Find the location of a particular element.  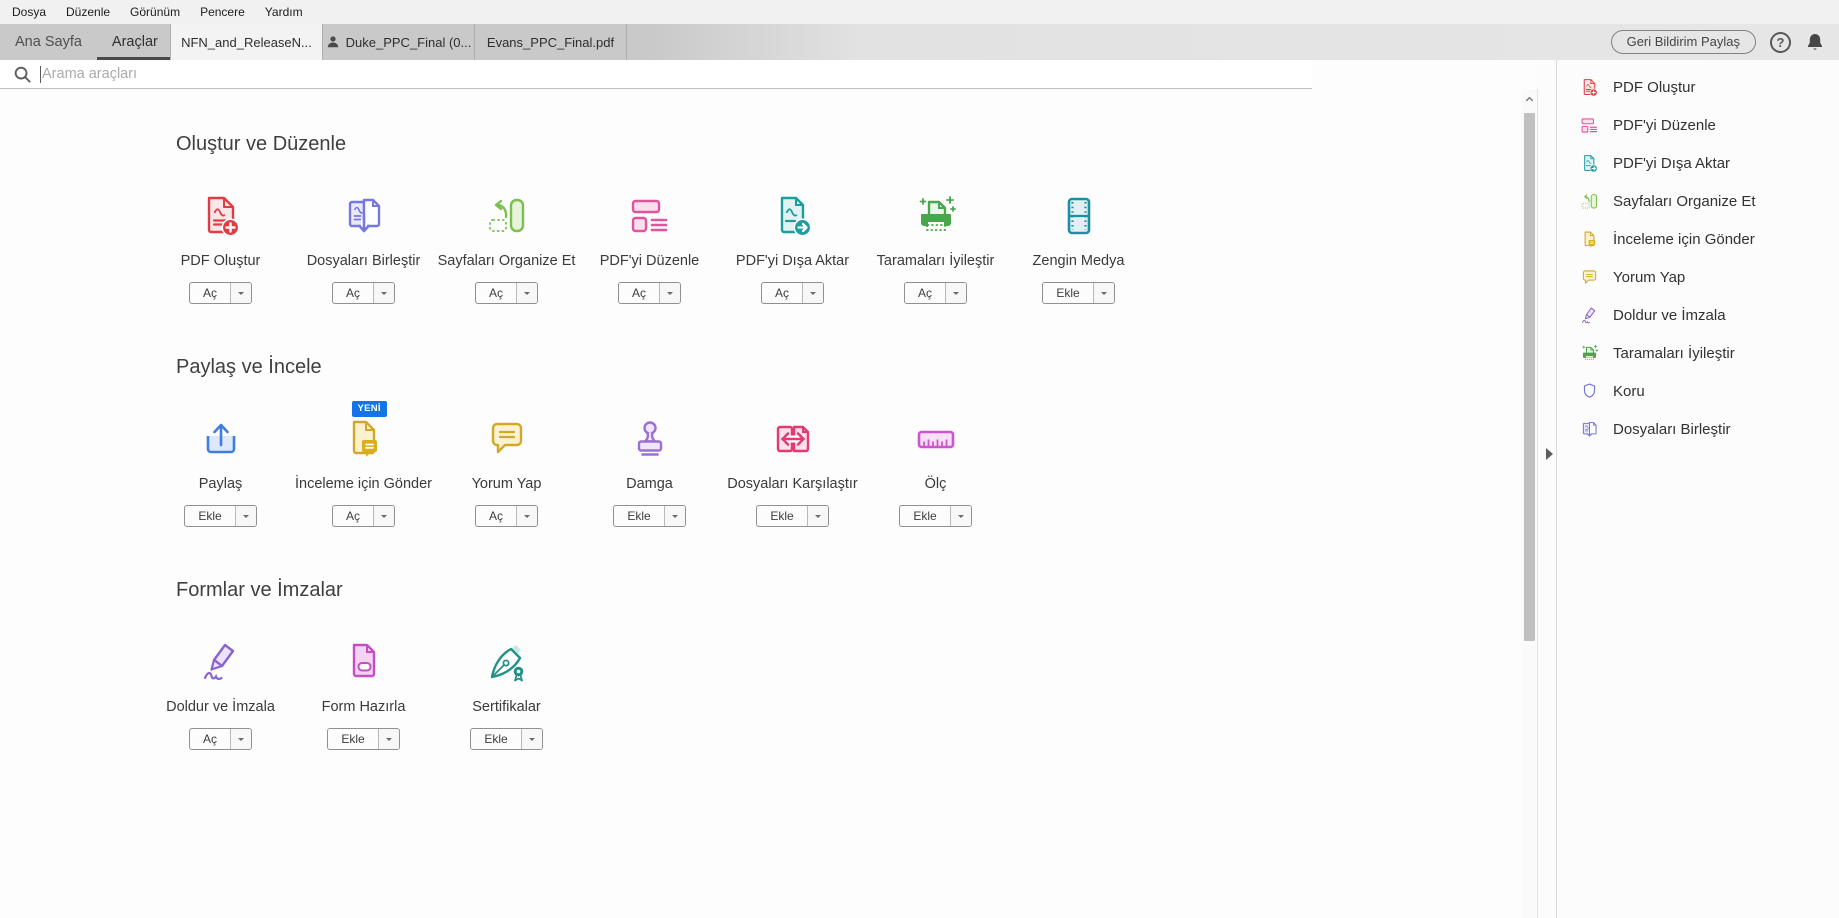

tool-label: Sayfaları Organize Et is located at coordinates (506, 261).